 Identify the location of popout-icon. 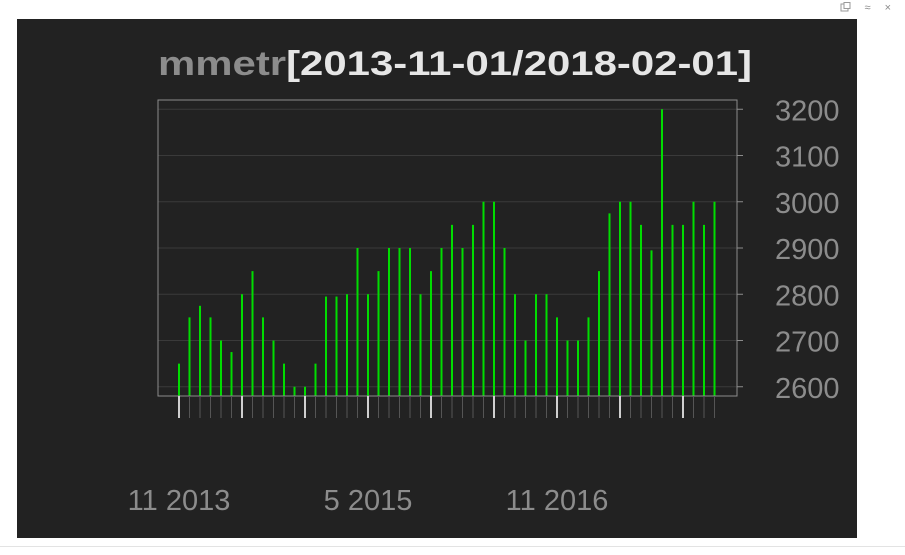
(845, 8).